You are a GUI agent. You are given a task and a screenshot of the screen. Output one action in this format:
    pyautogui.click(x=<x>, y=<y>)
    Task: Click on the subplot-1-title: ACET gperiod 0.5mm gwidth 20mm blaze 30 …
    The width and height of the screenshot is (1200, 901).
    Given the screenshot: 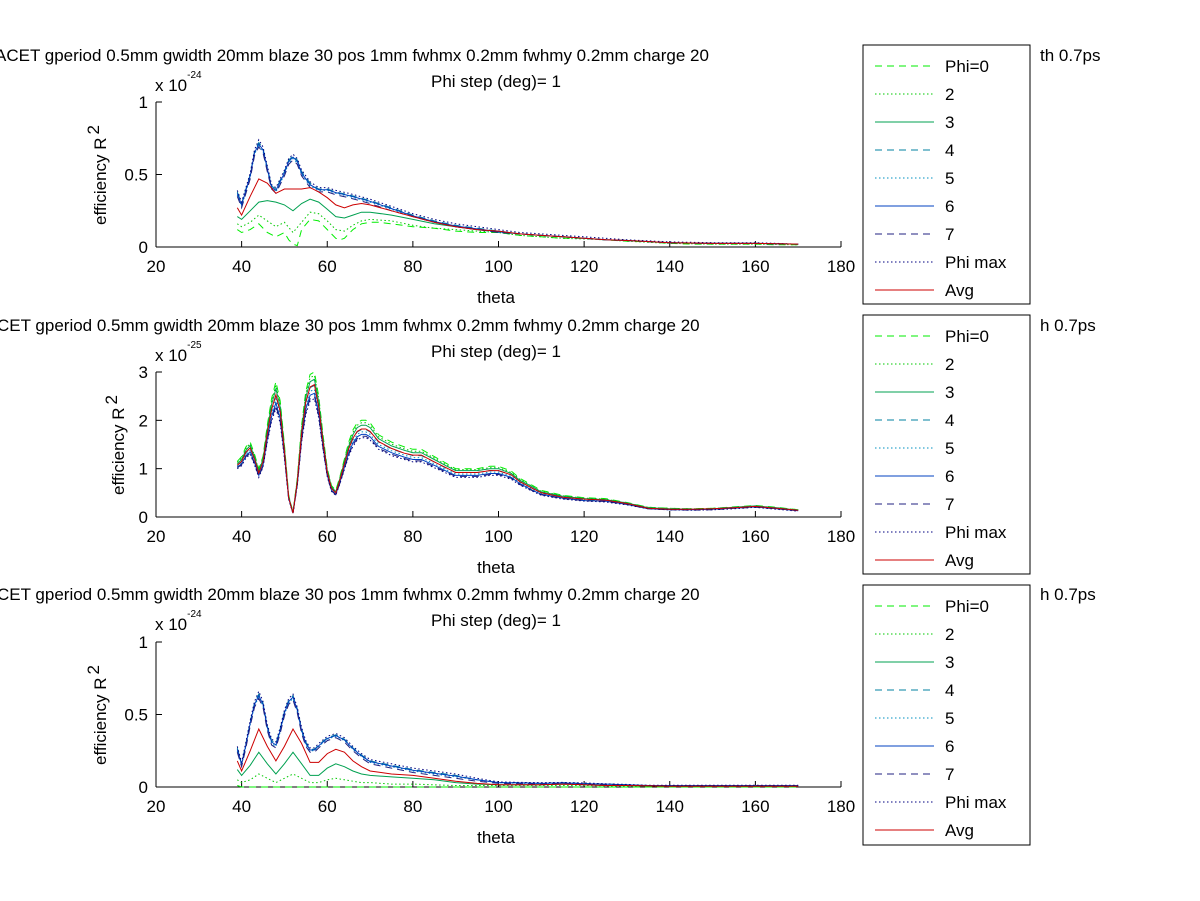 What is the action you would take?
    pyautogui.click(x=354, y=55)
    